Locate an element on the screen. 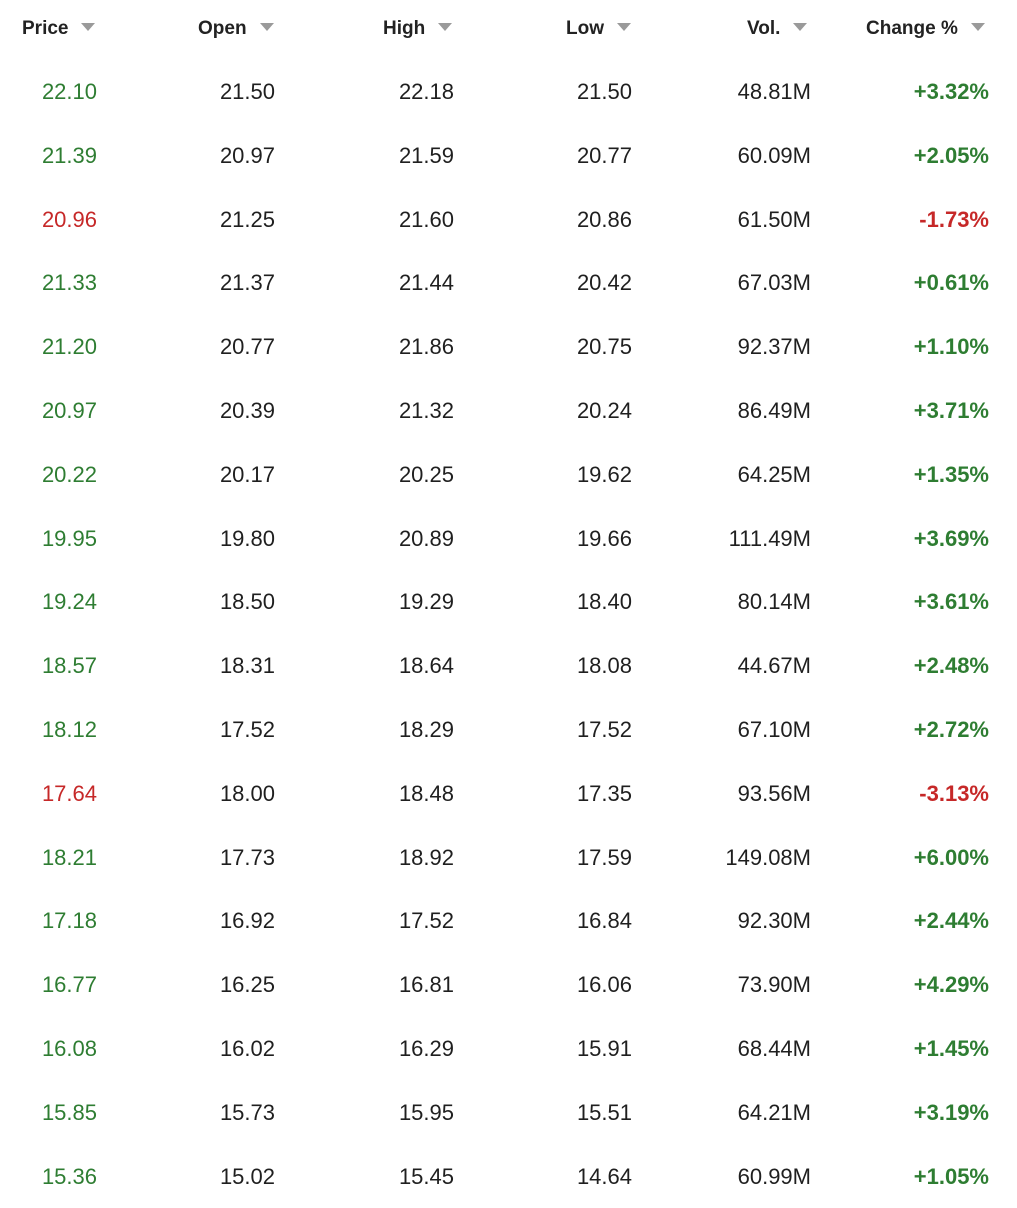 The height and width of the screenshot is (1208, 1017). table-row: 20.22 20.17 20.25 19.62 64.25M +1.35% is located at coordinates (508, 475).